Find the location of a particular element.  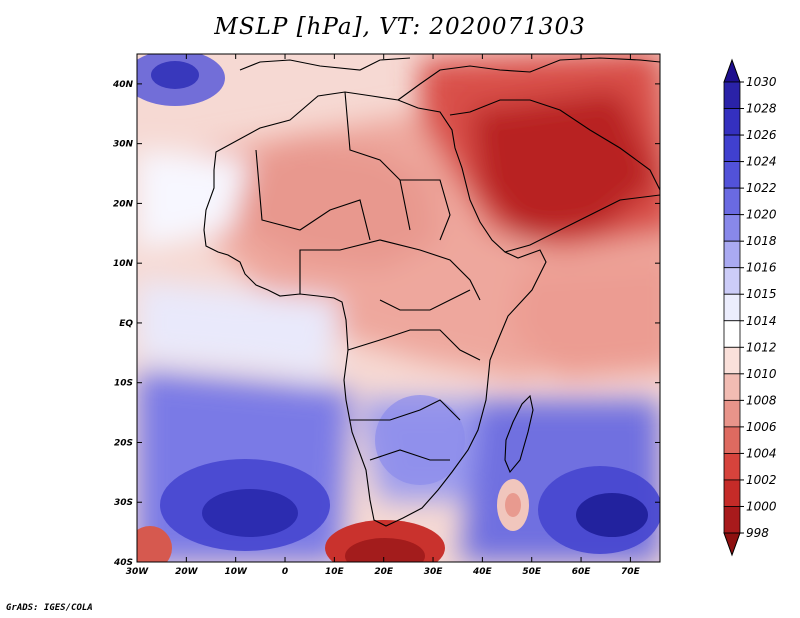

y-tick-label: 20S is located at coordinates (123, 443).